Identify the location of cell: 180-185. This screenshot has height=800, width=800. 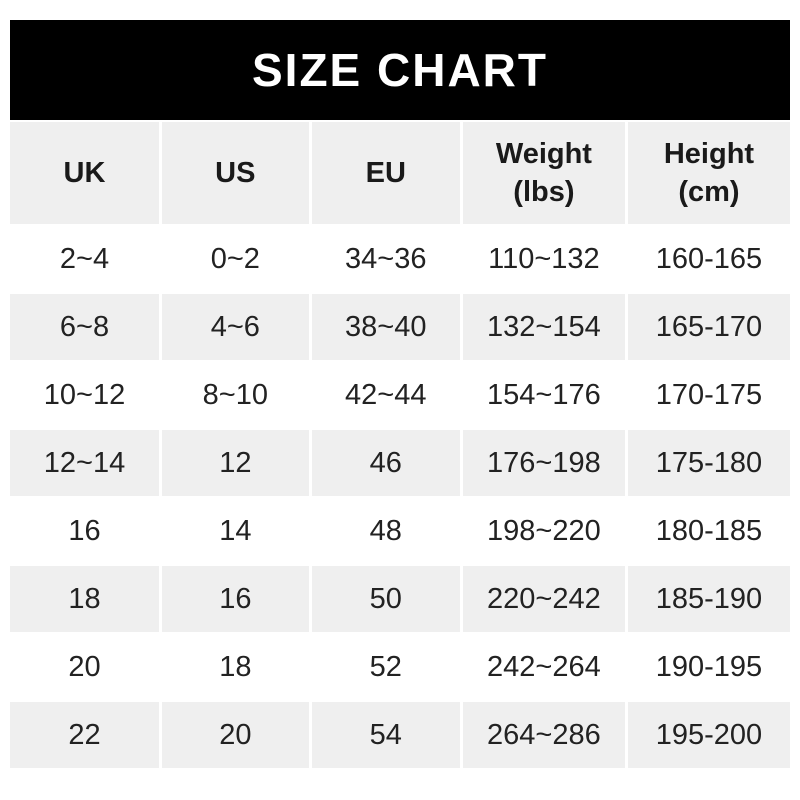
(708, 531).